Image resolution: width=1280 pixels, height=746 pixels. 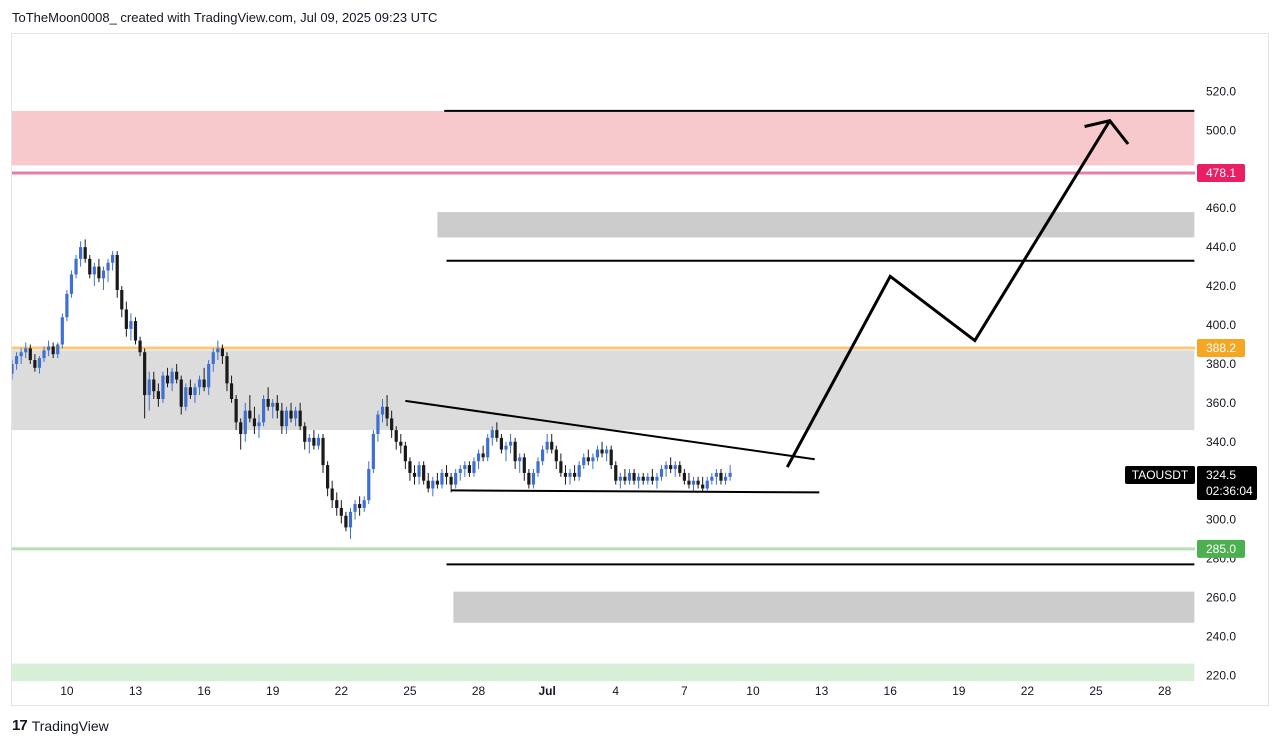 What do you see at coordinates (959, 691) in the screenshot?
I see `time-tick-label: 19` at bounding box center [959, 691].